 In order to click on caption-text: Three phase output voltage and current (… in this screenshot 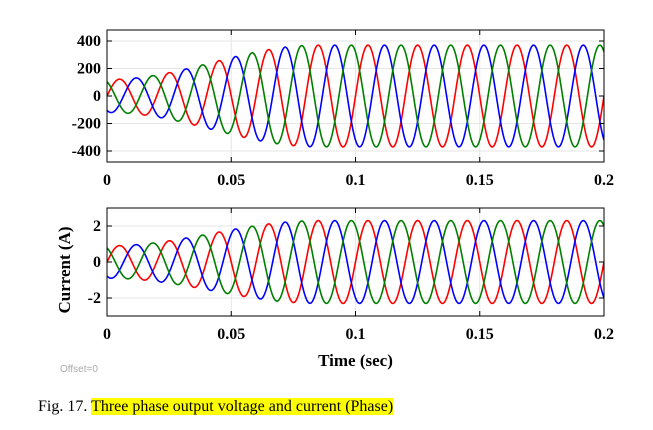, I will do `click(242, 406)`.